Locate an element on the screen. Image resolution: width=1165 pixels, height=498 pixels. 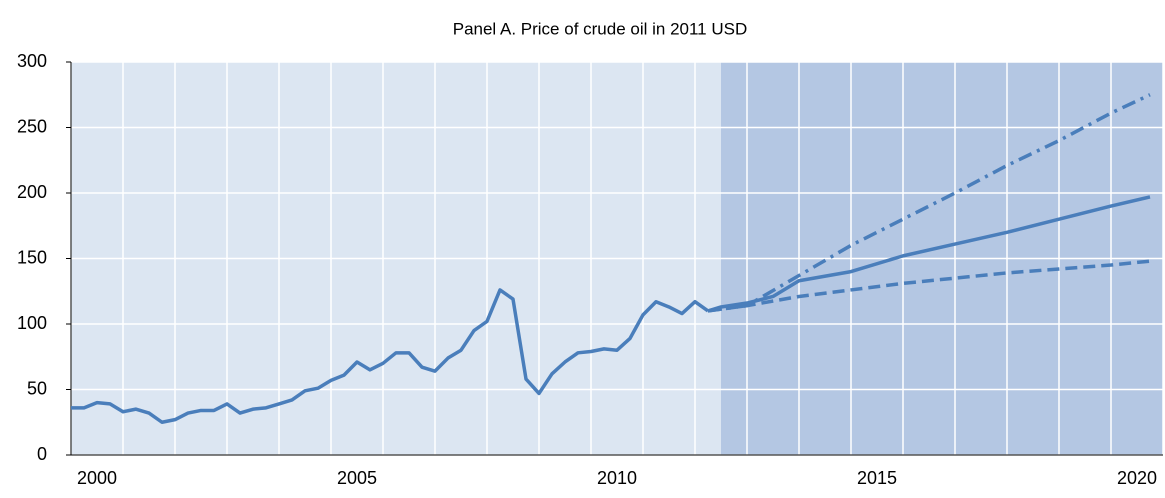
y-tick-label: 0 is located at coordinates (42, 454).